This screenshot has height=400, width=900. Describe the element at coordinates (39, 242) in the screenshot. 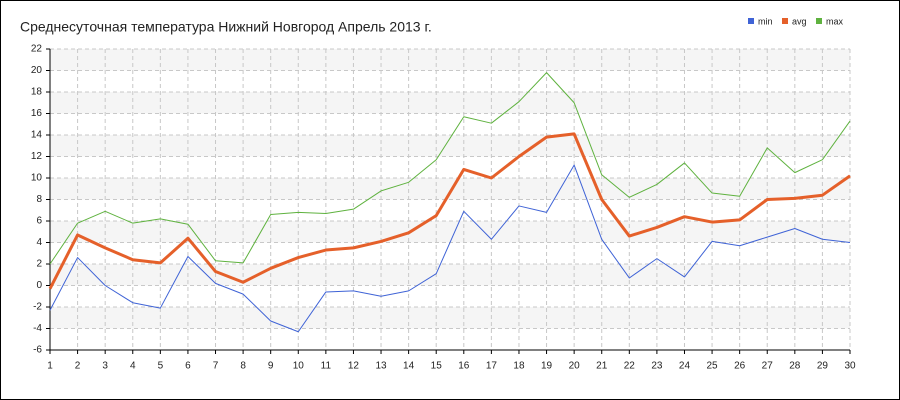

I see `y-tick-label: 4` at that location.